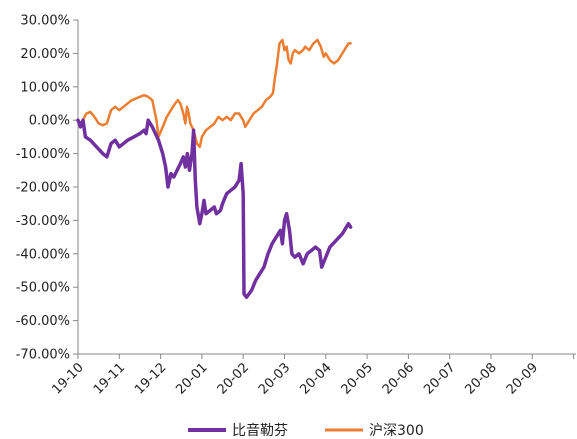  Describe the element at coordinates (306, 430) in the screenshot. I see `legend: 比音勒芬 沪深300` at that location.